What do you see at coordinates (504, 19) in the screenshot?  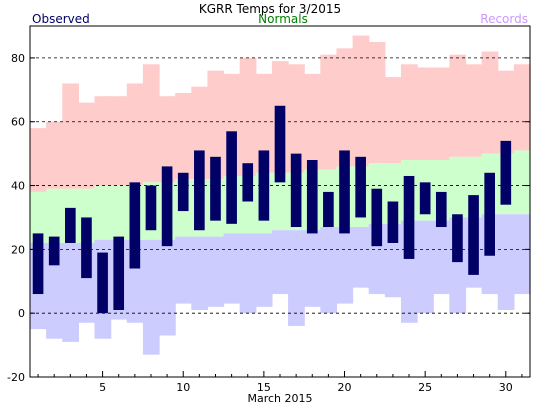 I see `legend-records: Records` at bounding box center [504, 19].